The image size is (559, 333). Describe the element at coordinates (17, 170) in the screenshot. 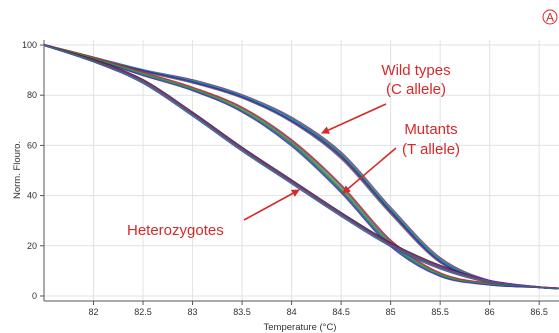

I see `y-axis-label: Norm. Flouro.` at that location.